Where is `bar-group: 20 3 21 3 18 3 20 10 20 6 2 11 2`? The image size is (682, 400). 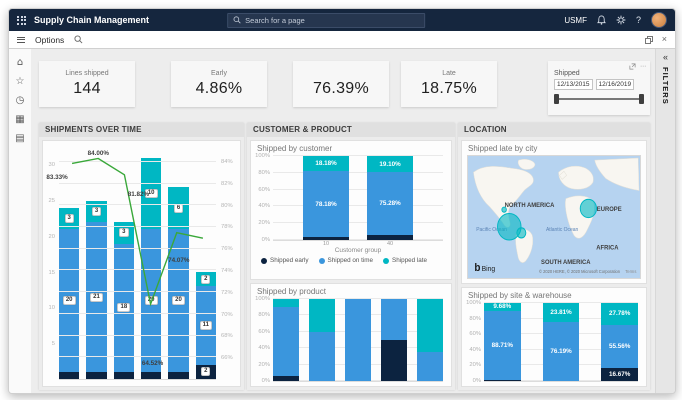
bar-group: 20 3 21 3 18 3 20 10 20 6 2 11 2 is located at coordinates (137, 265).